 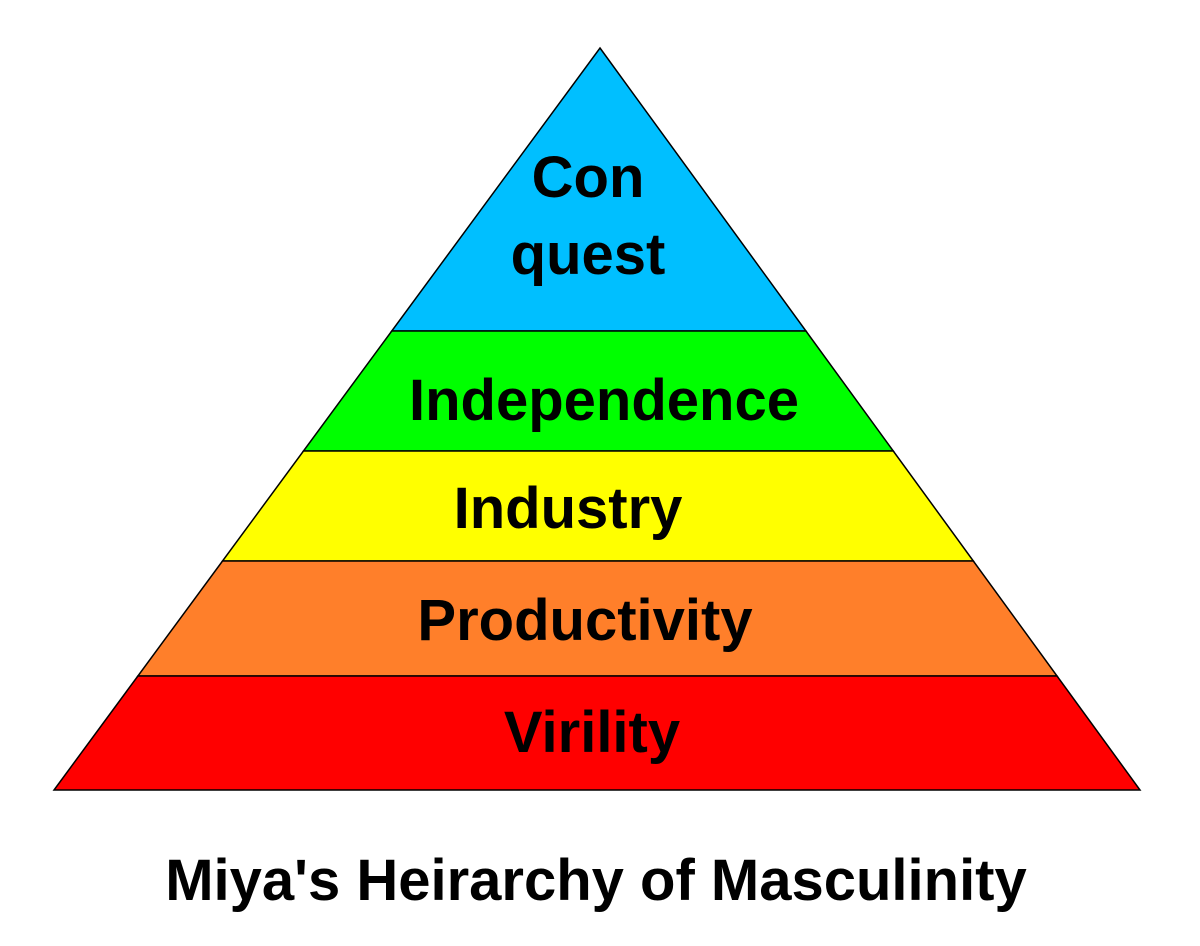 I want to click on tier-label-conquest-1: Con, so click(x=588, y=177).